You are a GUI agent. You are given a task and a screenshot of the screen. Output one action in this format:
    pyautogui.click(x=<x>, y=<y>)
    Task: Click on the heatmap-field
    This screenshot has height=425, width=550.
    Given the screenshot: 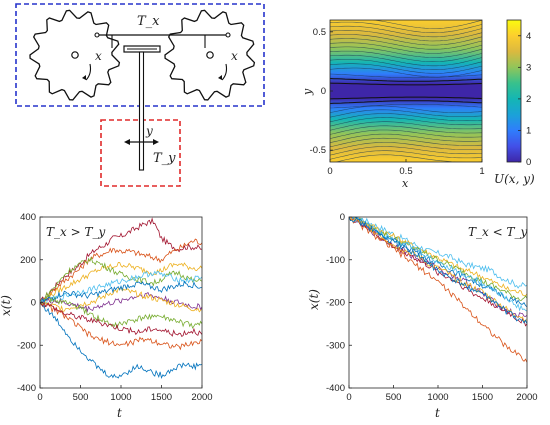 What is the action you would take?
    pyautogui.click(x=406, y=91)
    